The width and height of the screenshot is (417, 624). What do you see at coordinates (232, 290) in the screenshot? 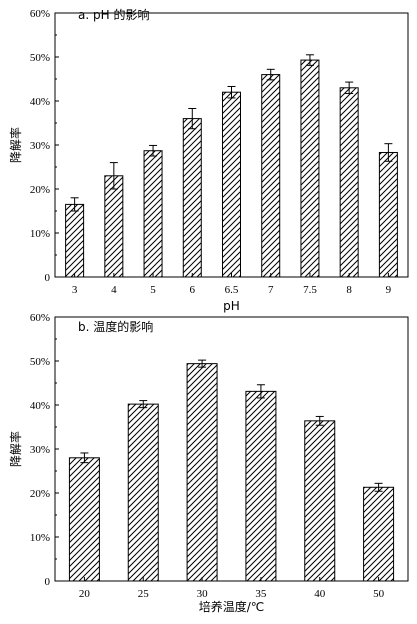
I see `x-tick-label: 6.5` at bounding box center [232, 290].